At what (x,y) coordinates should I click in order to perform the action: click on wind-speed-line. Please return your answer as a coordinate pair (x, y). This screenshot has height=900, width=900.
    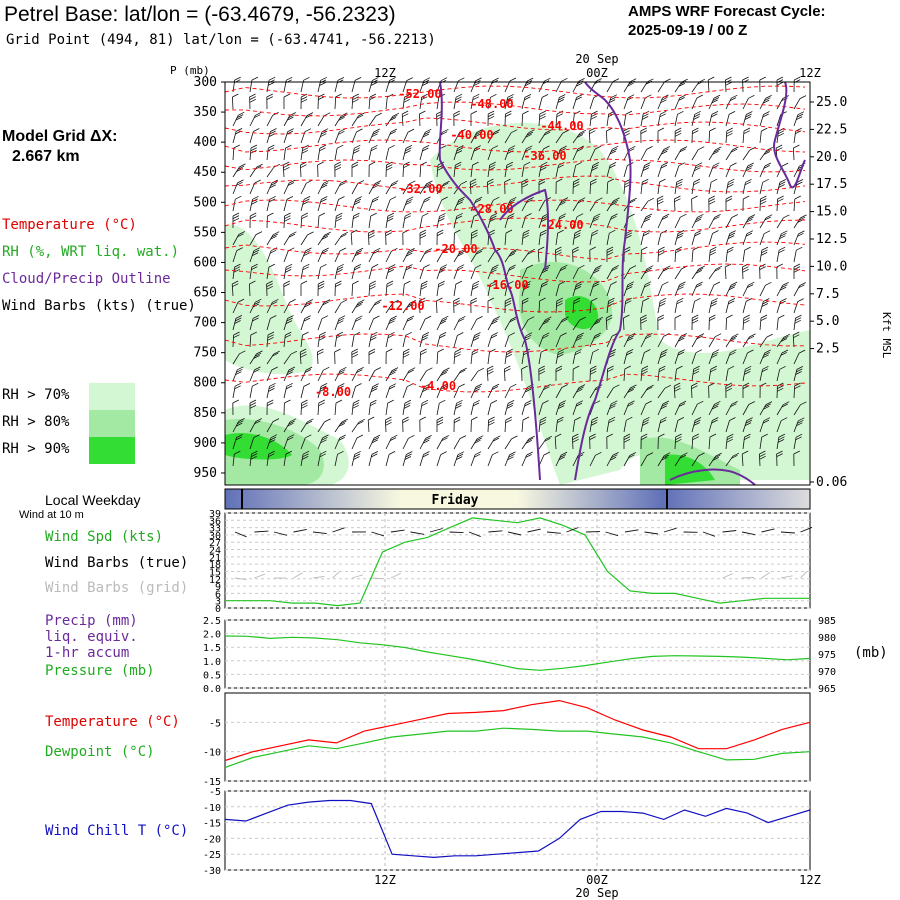
    Looking at the image, I should click on (517, 562).